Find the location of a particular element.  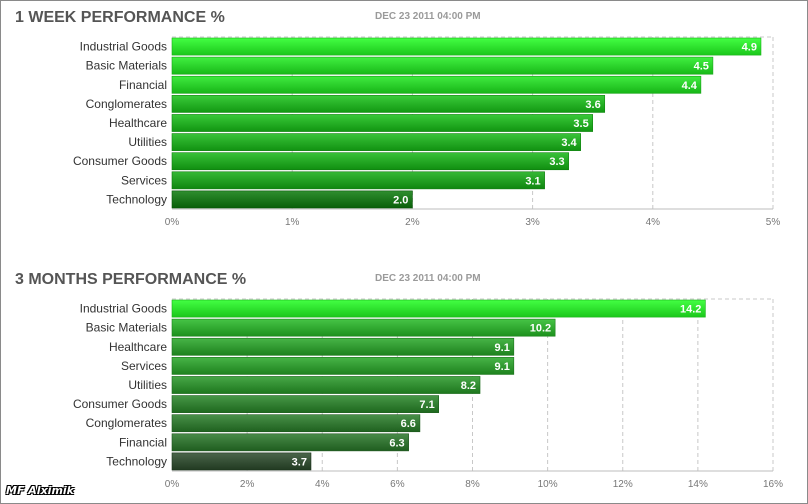

chart-title-week: 1 WEEK PERFORMANCE % is located at coordinates (120, 17).